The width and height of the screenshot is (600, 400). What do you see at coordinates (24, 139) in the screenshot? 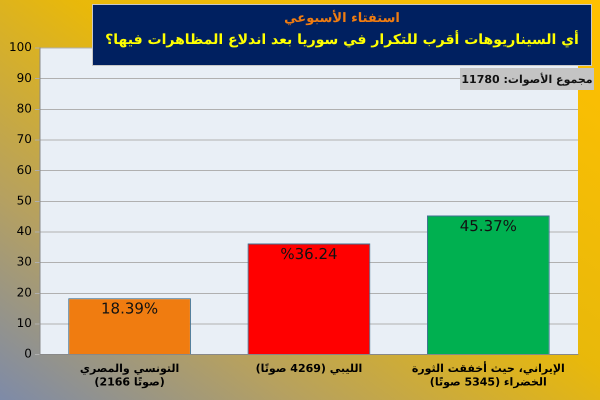
I see `y-tick-label: 70` at bounding box center [24, 139].